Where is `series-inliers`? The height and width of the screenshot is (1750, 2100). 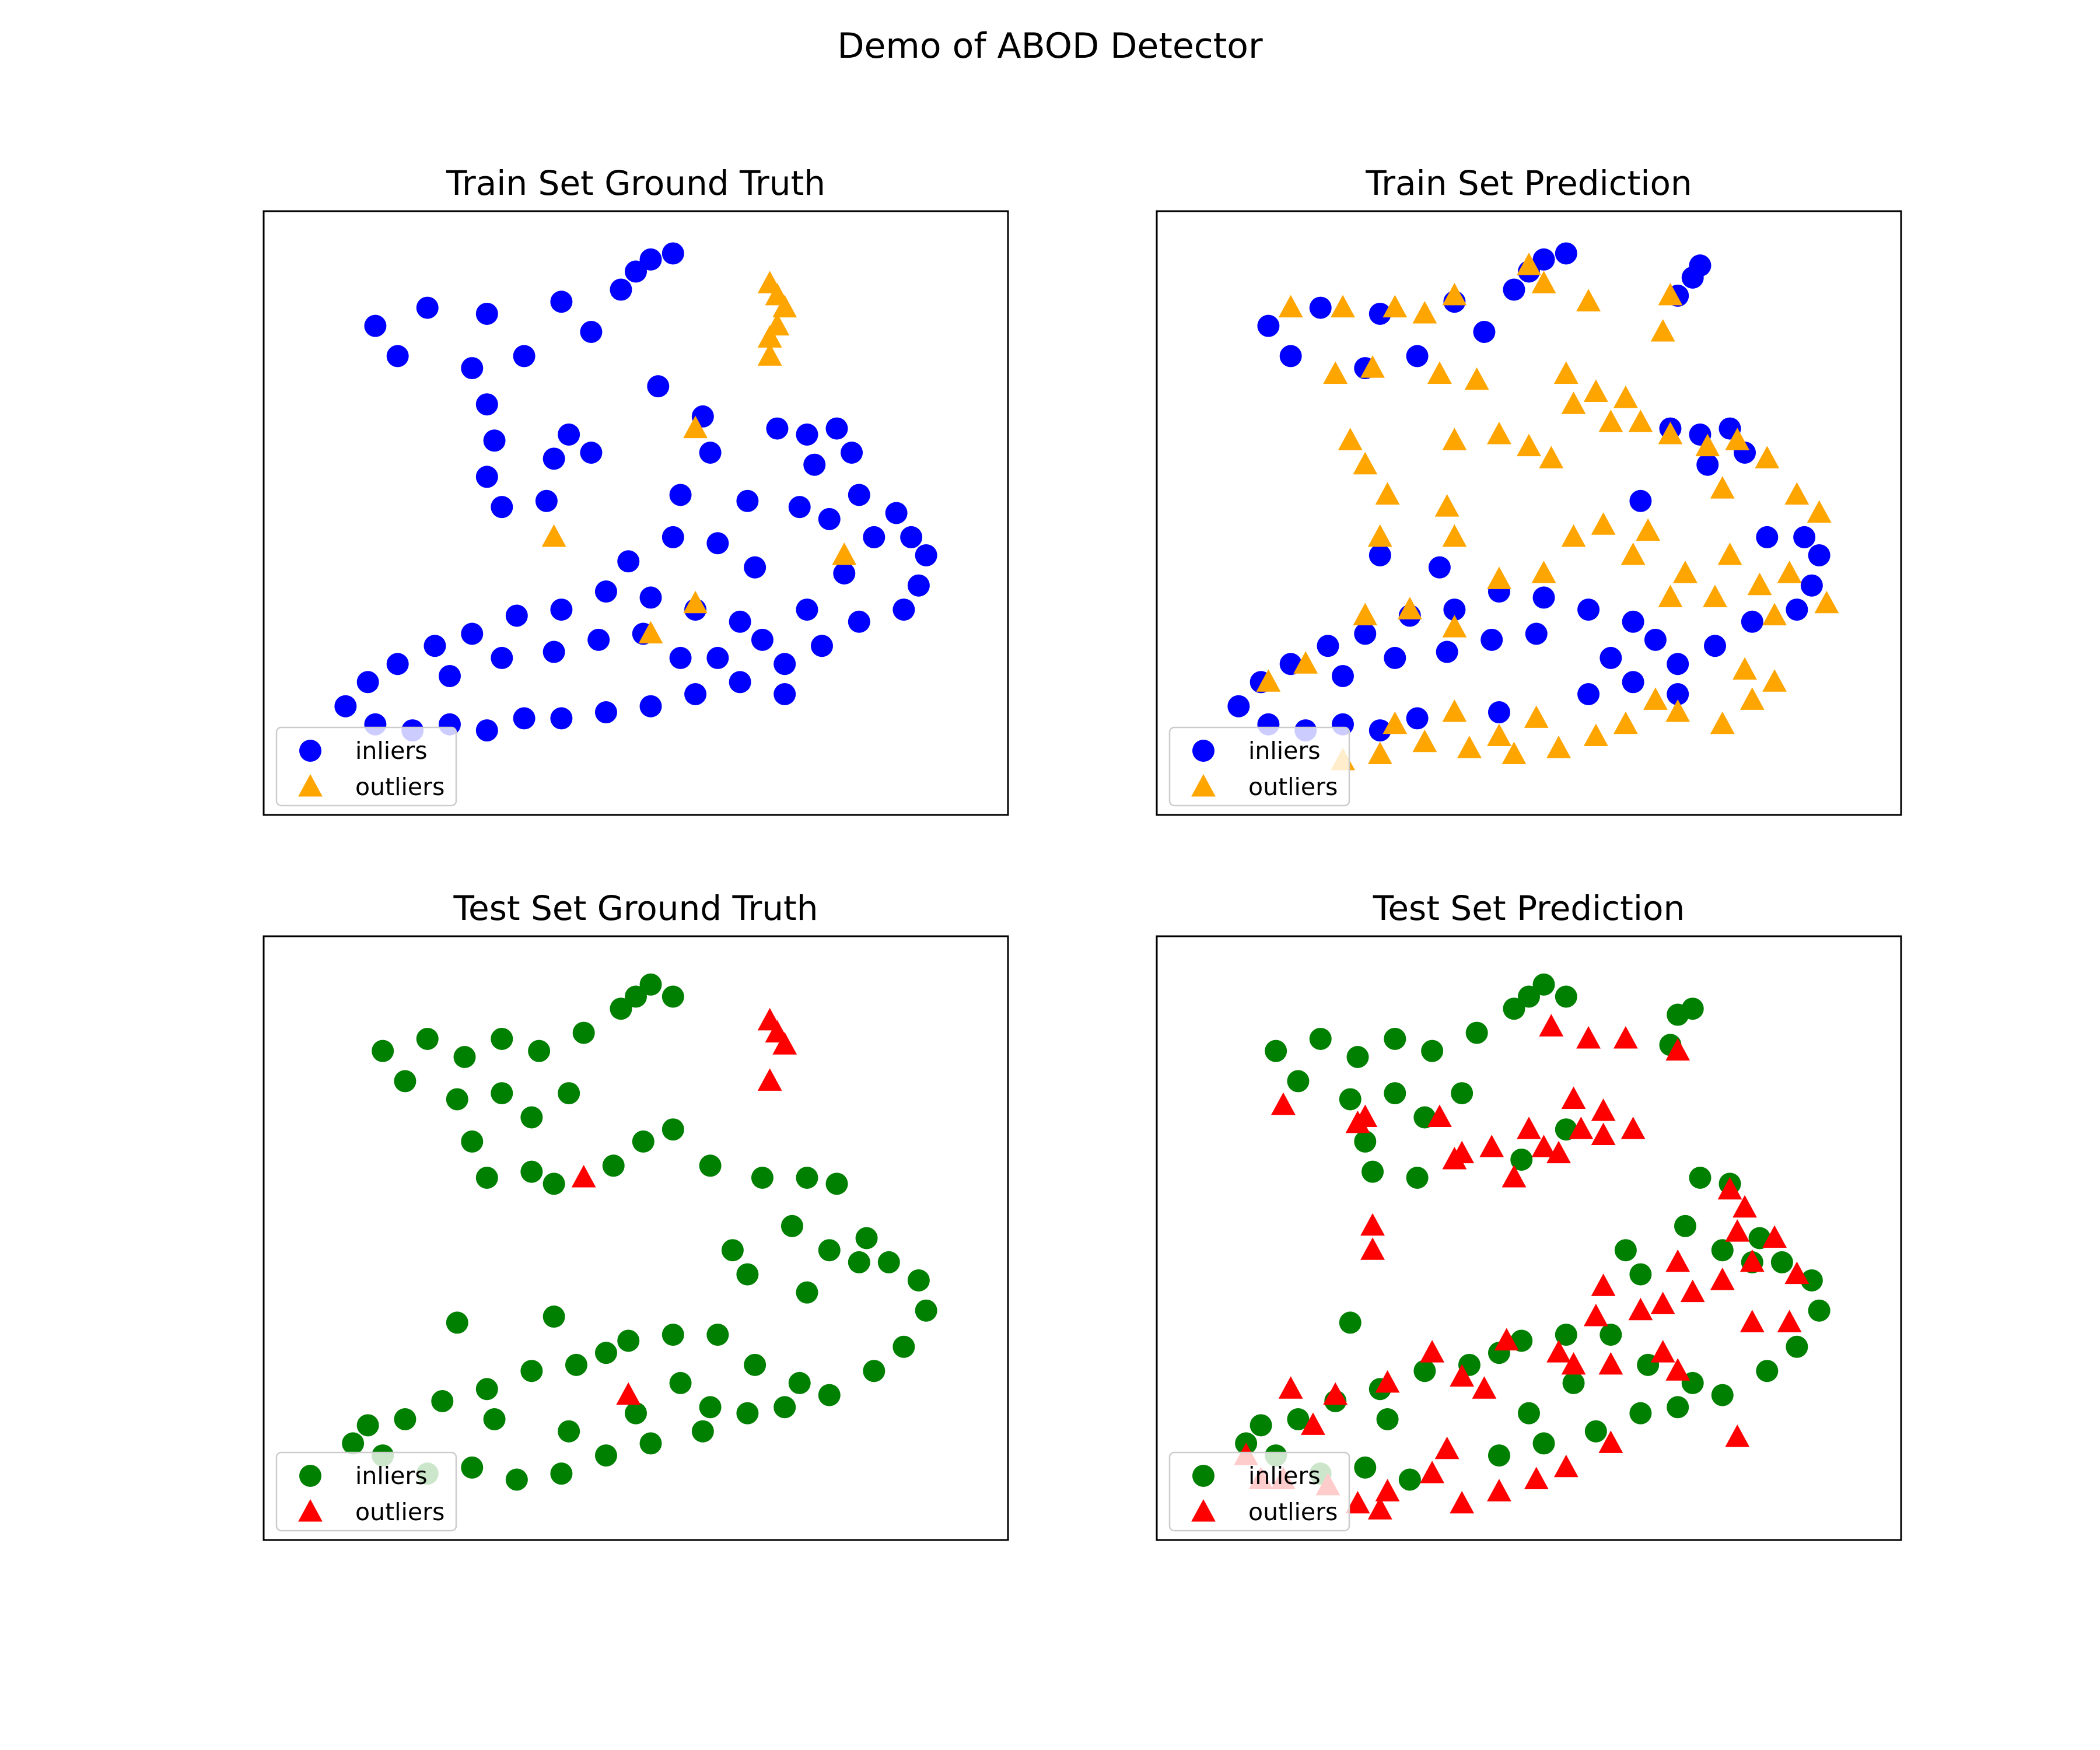 series-inliers is located at coordinates (1533, 1232).